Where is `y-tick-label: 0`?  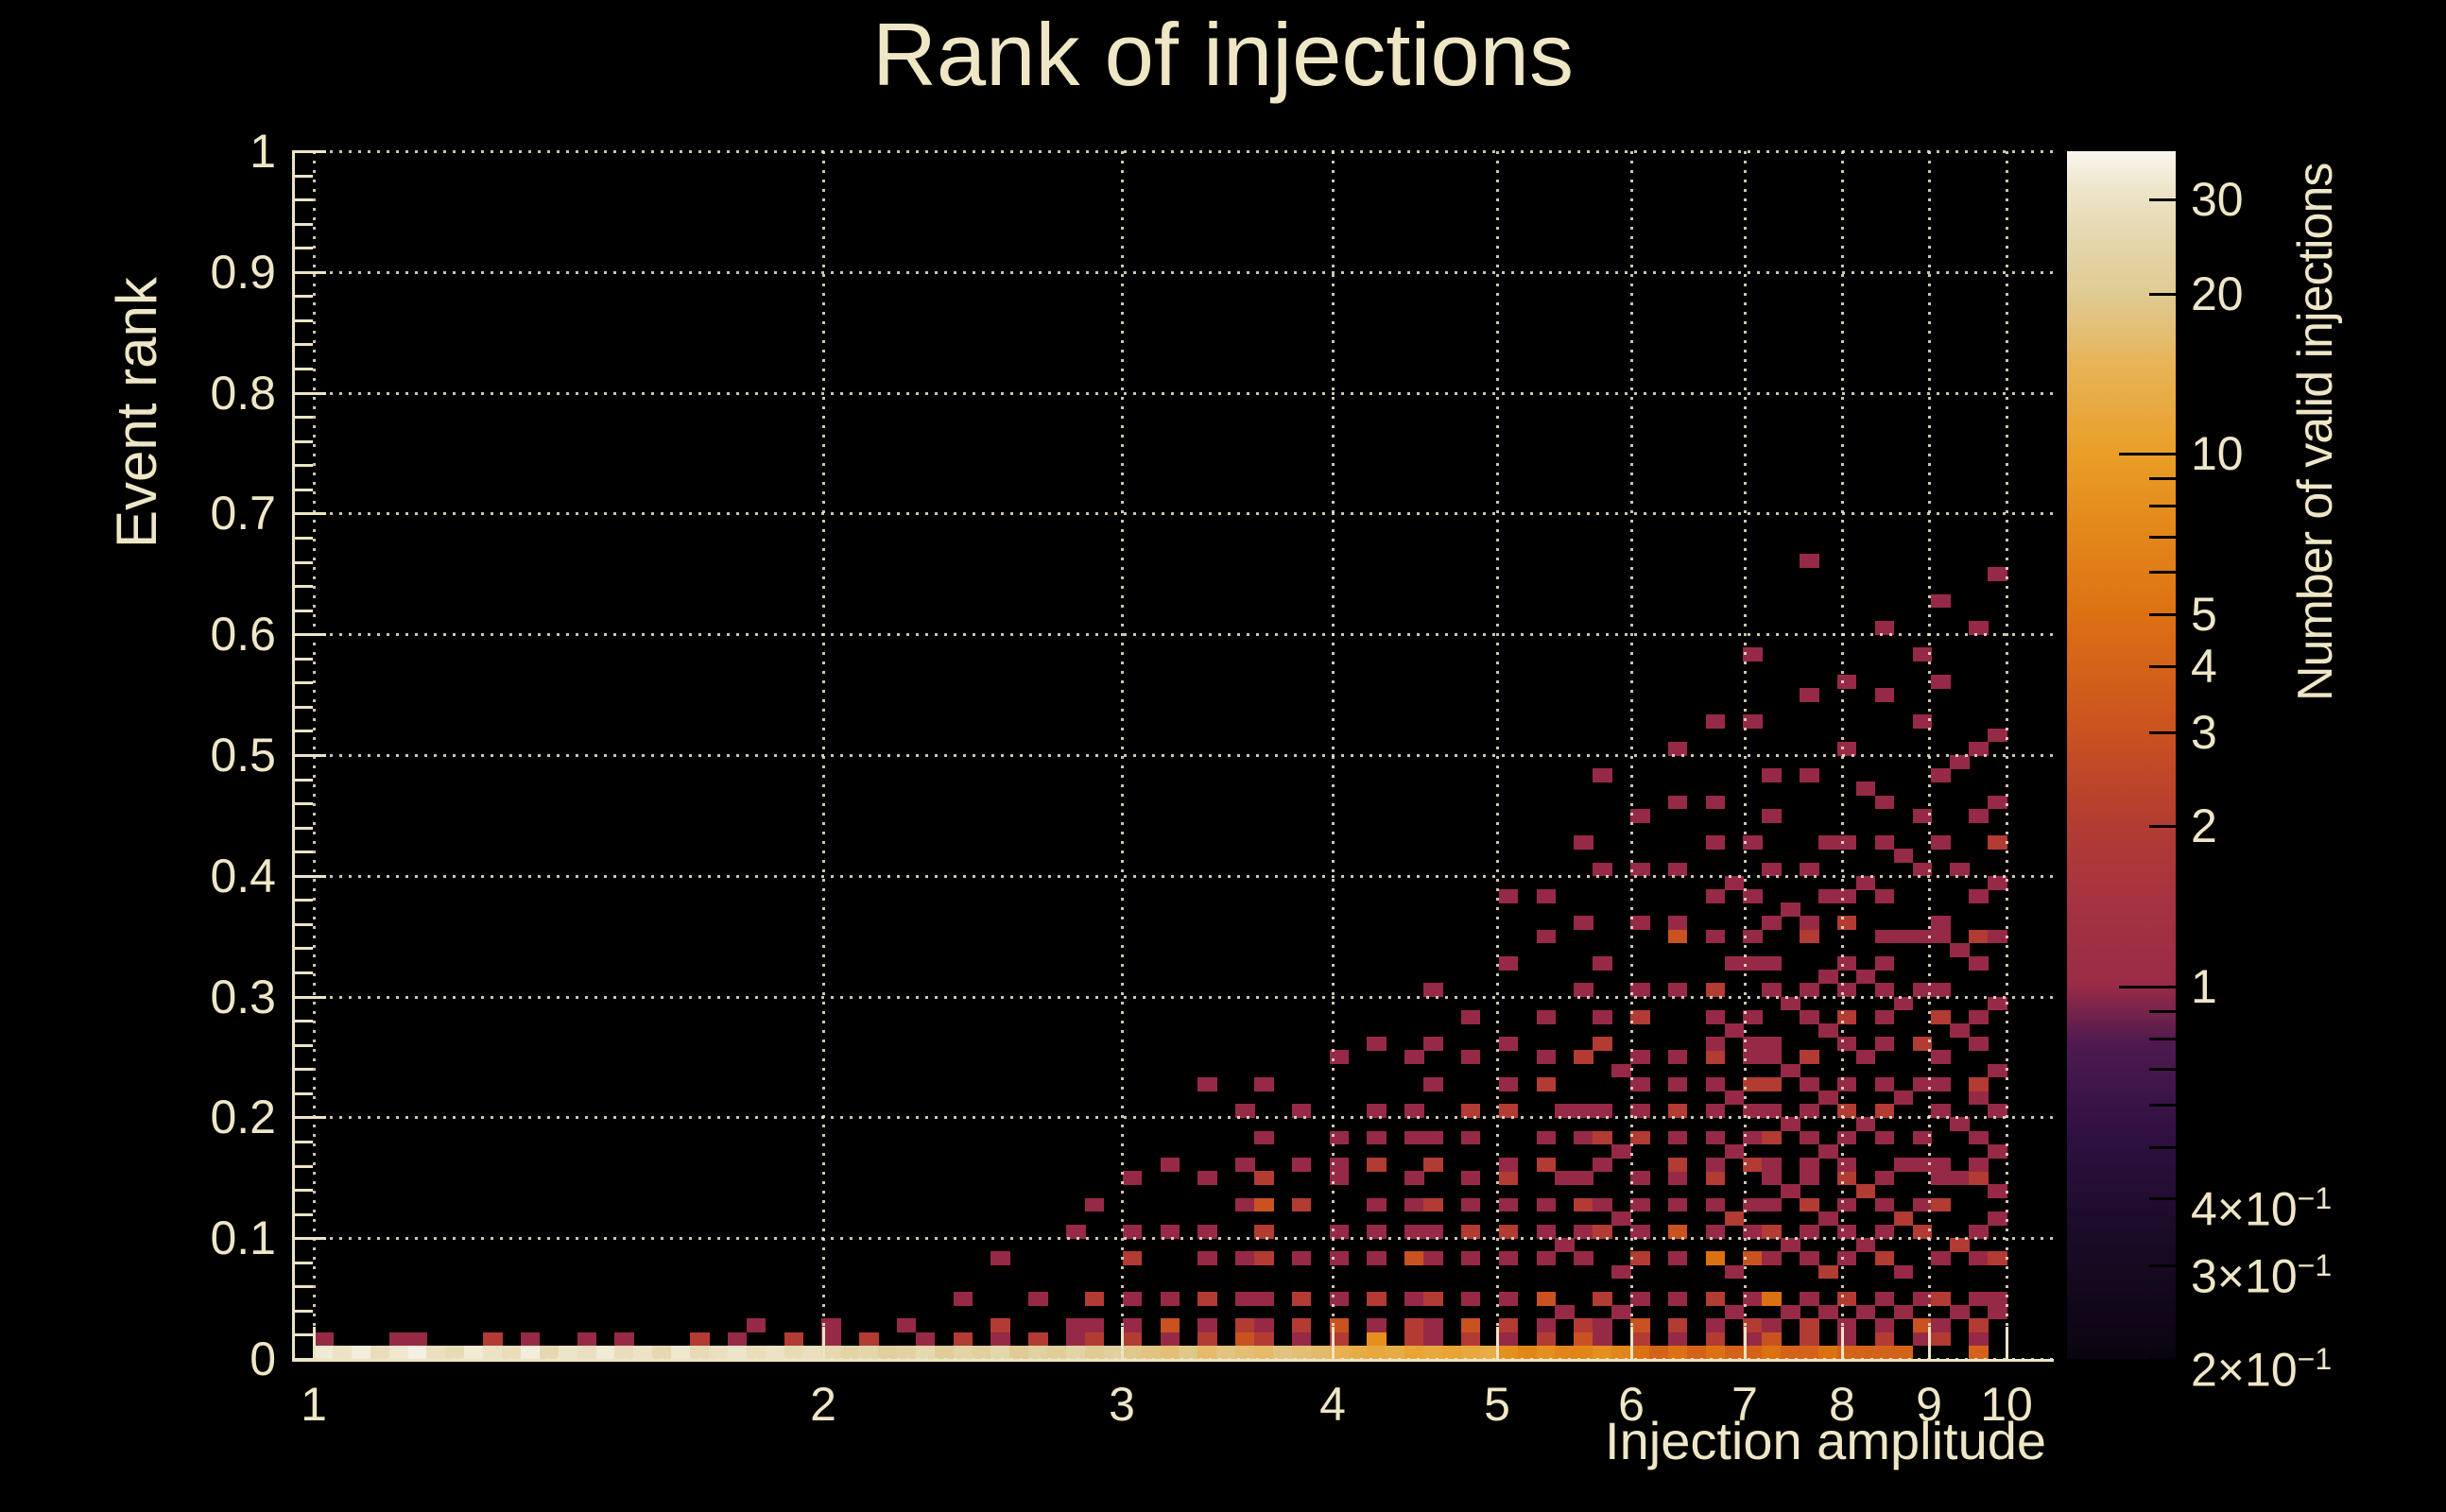 y-tick-label: 0 is located at coordinates (263, 1358).